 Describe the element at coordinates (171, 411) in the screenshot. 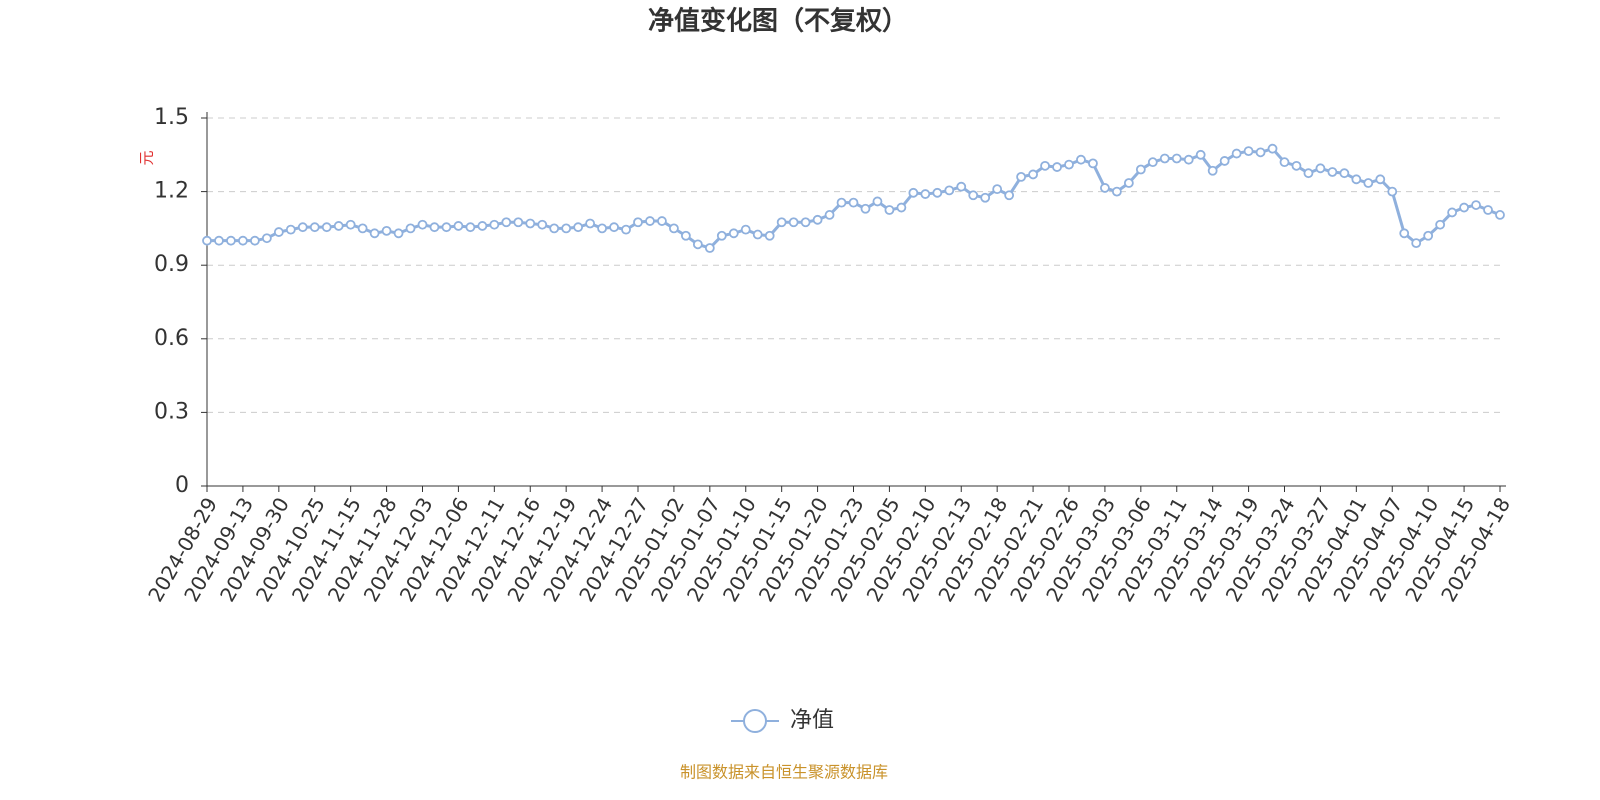

I see `y-tick-label: 0.3` at that location.